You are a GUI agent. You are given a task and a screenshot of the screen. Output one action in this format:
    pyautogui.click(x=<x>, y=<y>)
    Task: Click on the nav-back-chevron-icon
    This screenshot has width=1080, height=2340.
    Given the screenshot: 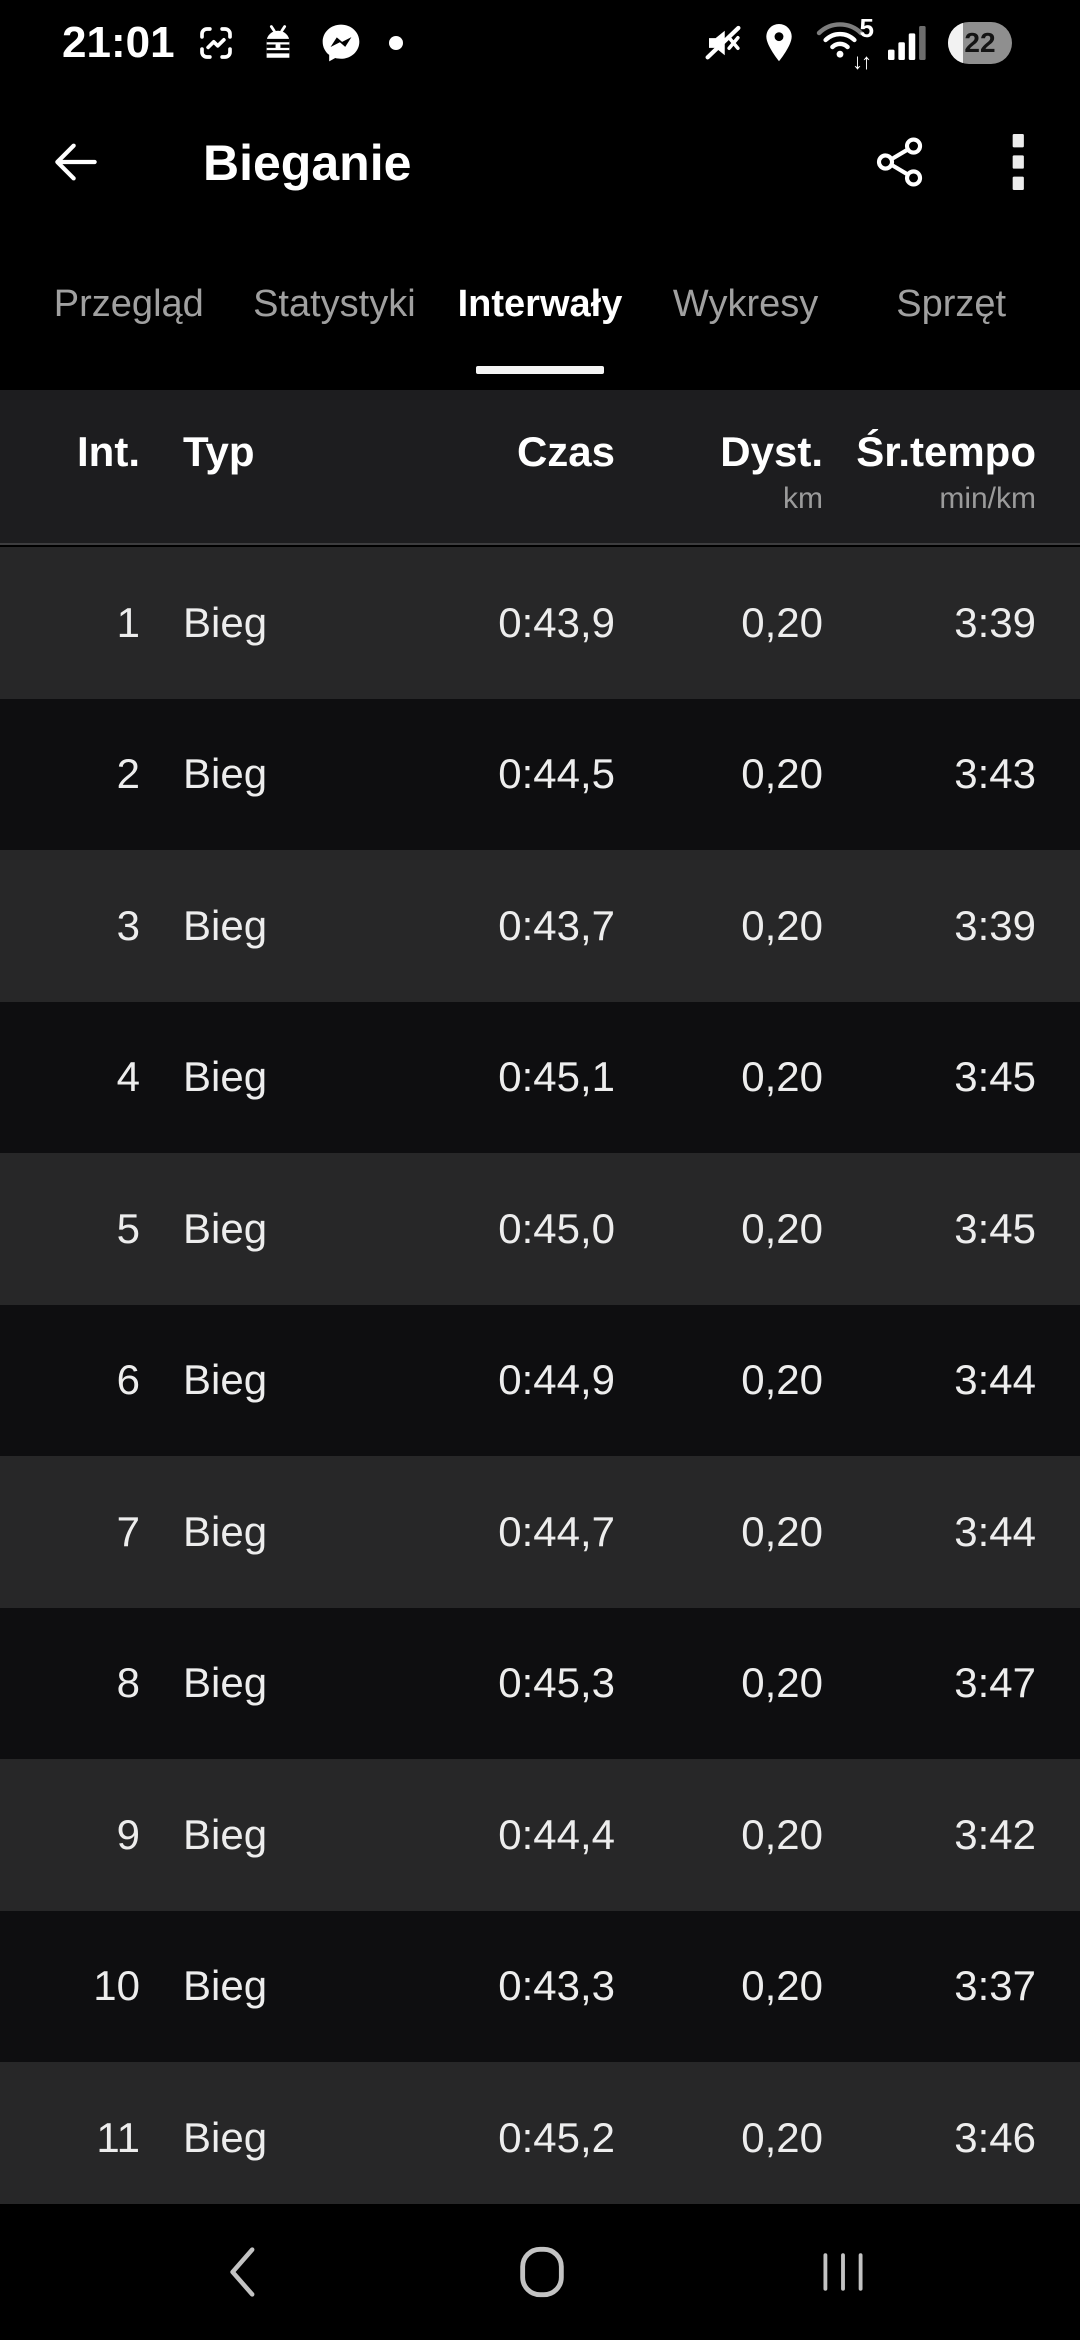 What is the action you would take?
    pyautogui.click(x=242, y=2272)
    